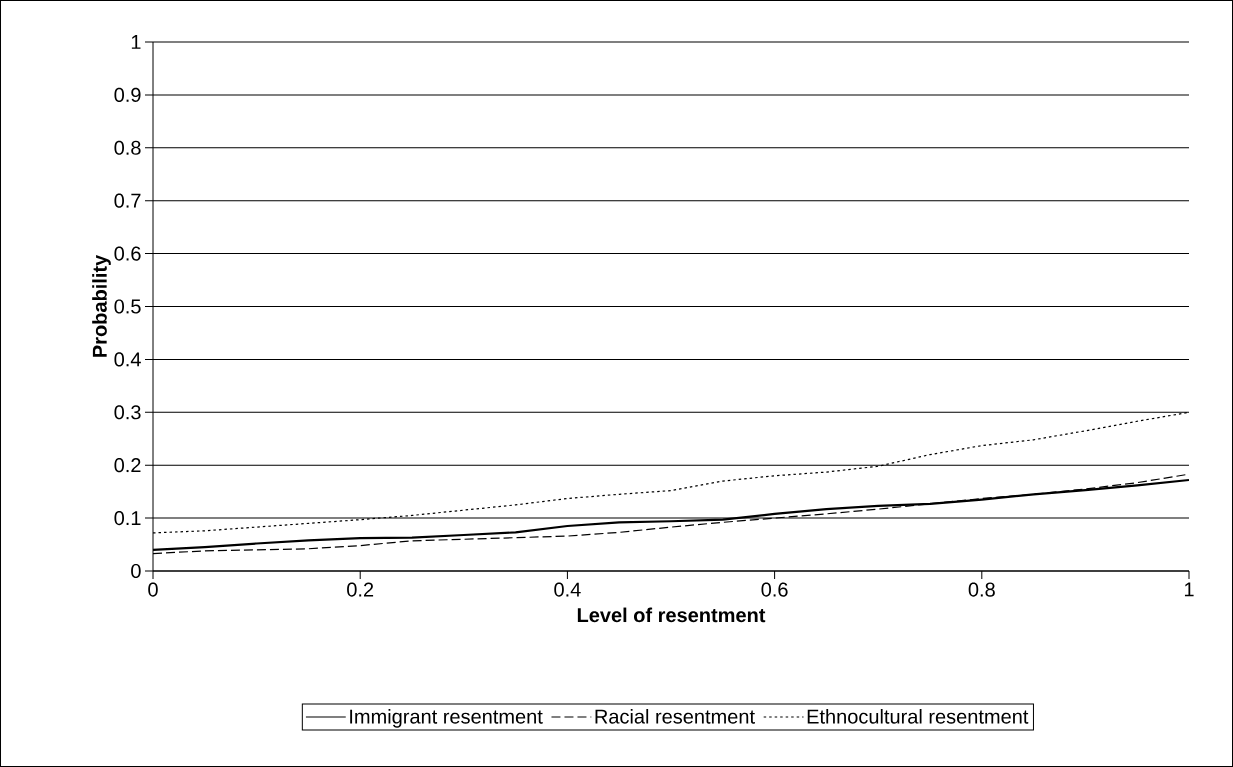 This screenshot has width=1233, height=767. Describe the element at coordinates (127, 518) in the screenshot. I see `y-tick-label: 0.1` at that location.